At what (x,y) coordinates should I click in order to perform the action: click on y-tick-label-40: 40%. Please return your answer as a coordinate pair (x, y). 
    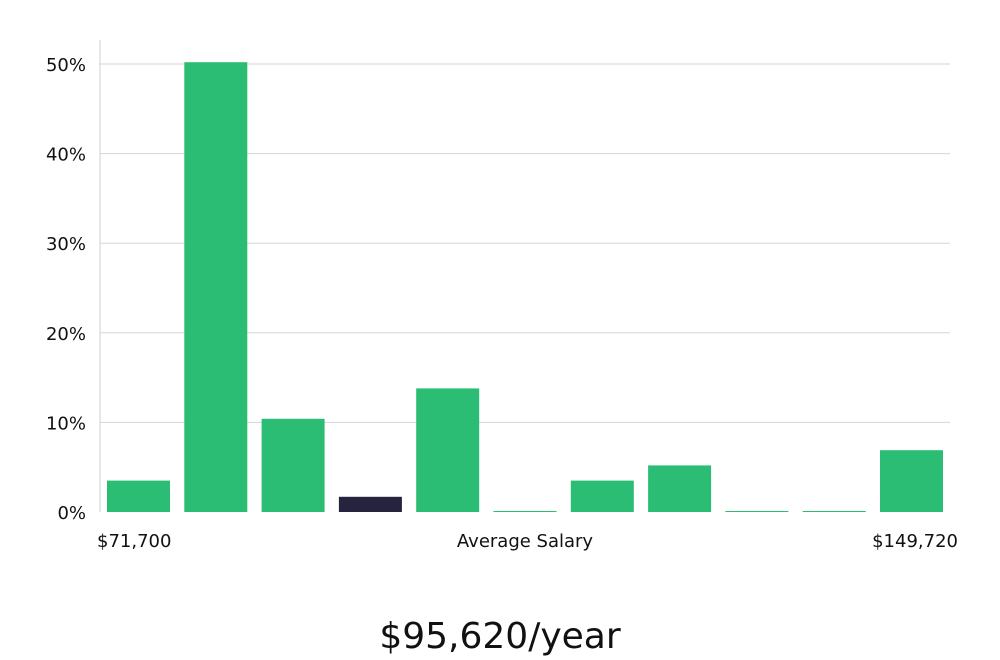
    Looking at the image, I should click on (66, 155).